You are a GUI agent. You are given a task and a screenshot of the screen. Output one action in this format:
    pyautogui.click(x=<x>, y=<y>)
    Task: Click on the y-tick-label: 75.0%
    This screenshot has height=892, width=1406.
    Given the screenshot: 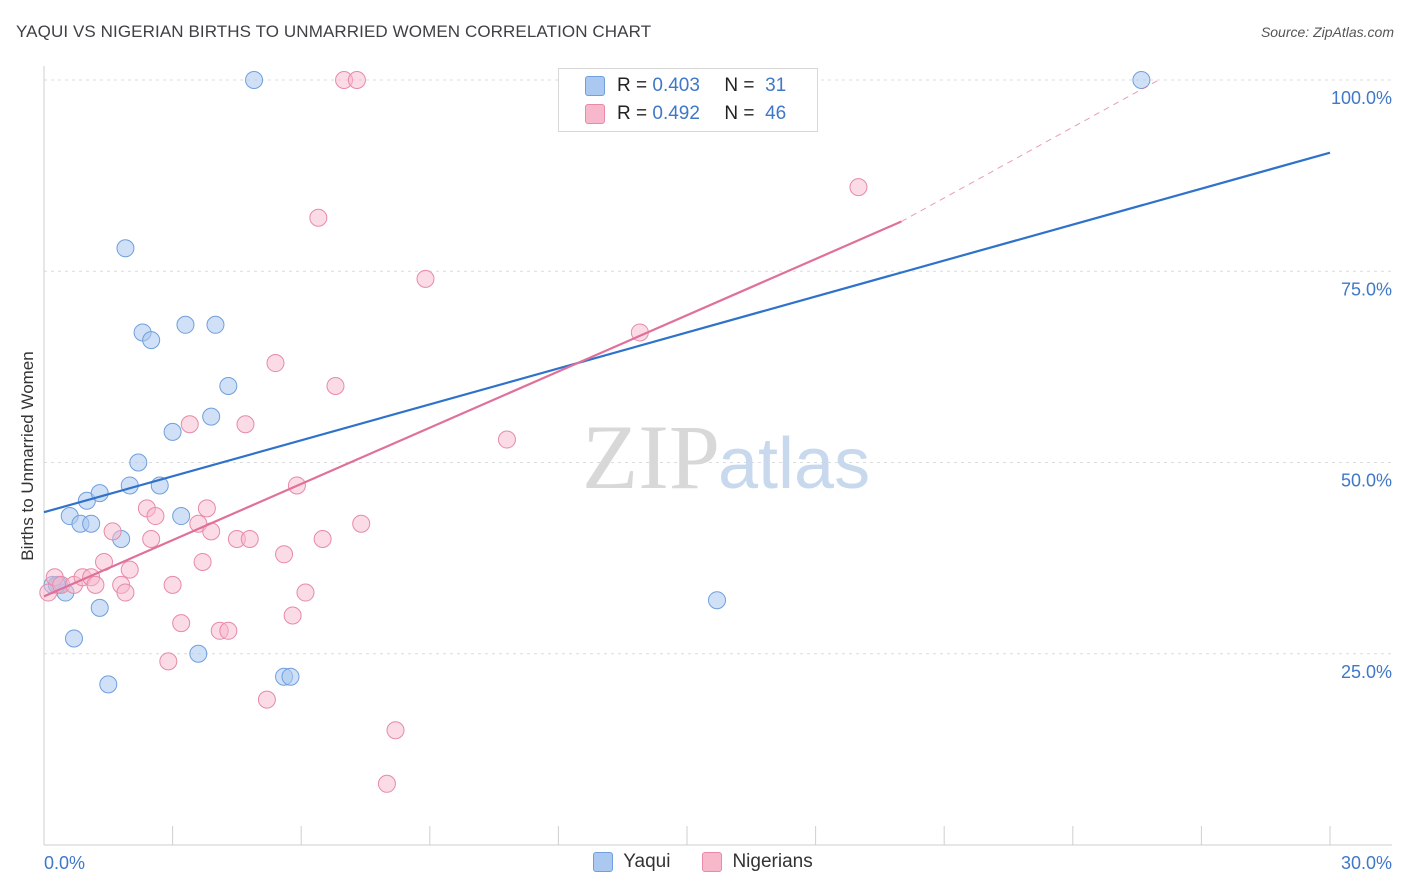 What is the action you would take?
    pyautogui.click(x=1366, y=289)
    